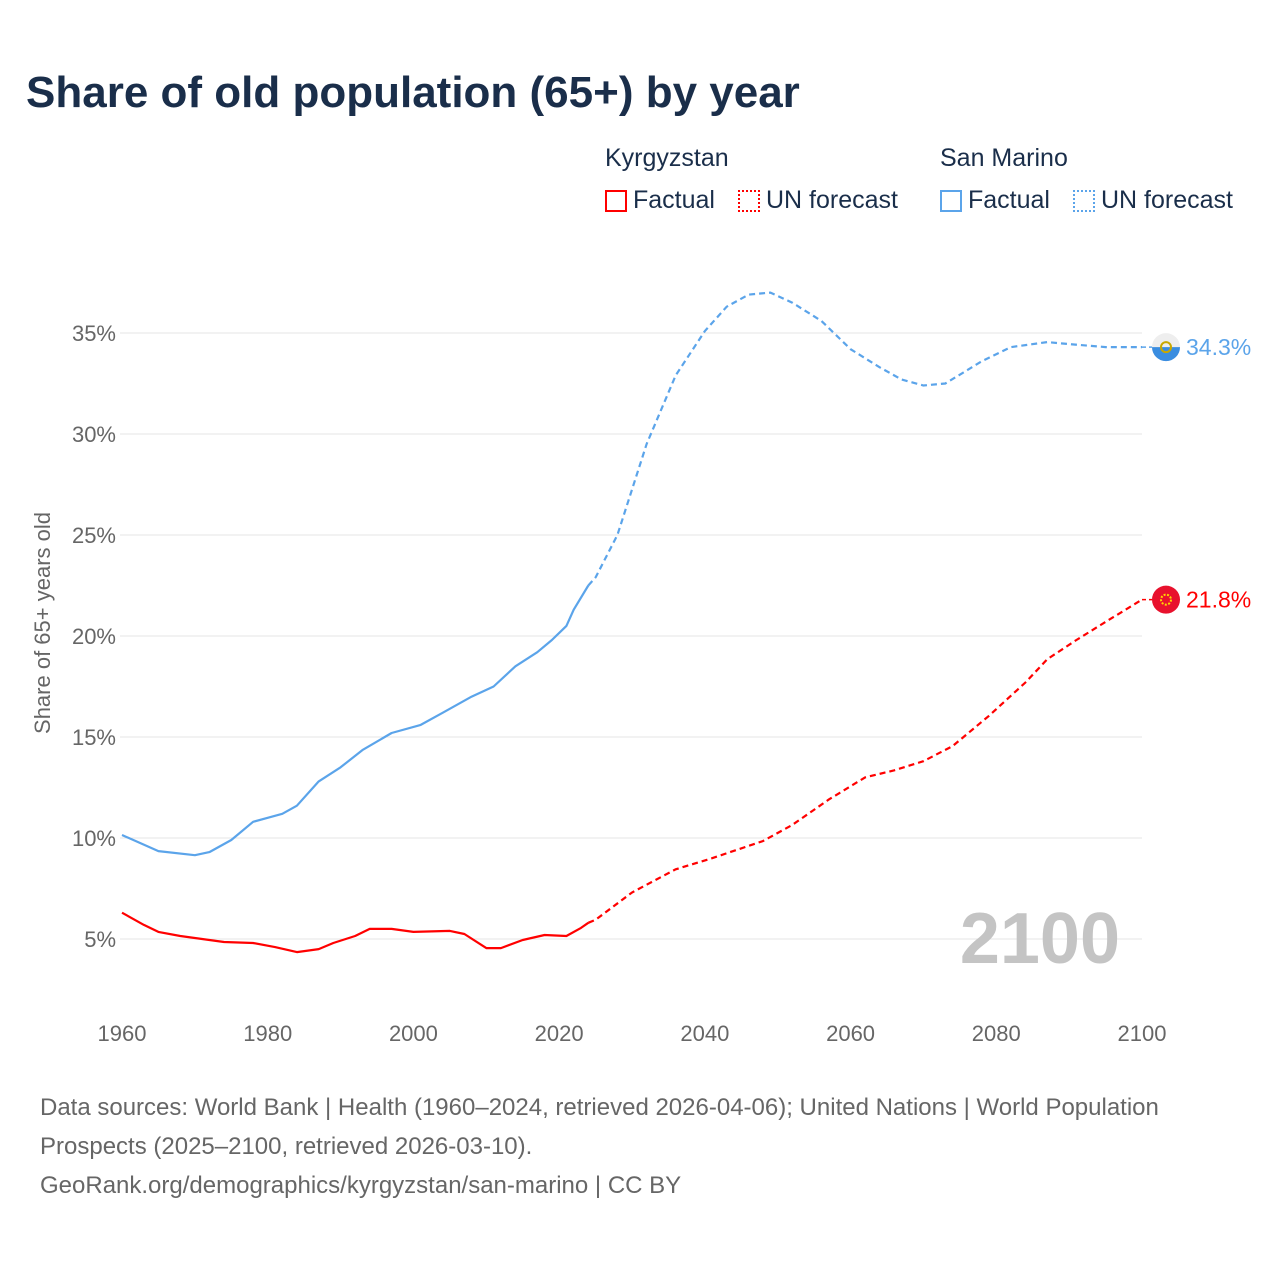 The height and width of the screenshot is (1280, 1280). What do you see at coordinates (559, 1033) in the screenshot?
I see `x-tick-label: 2020` at bounding box center [559, 1033].